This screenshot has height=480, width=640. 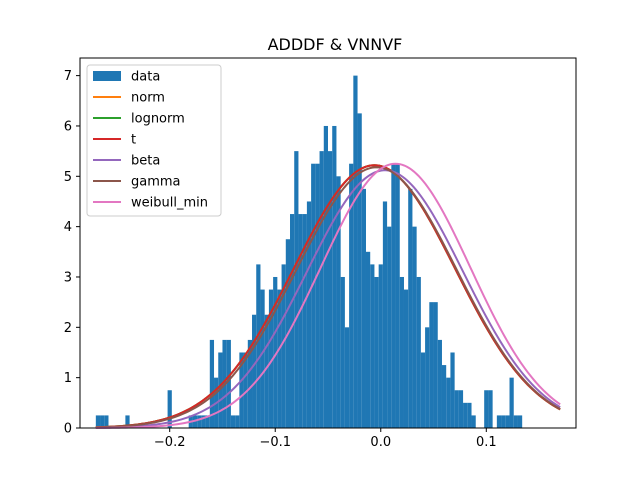 I want to click on legend-box, so click(x=154, y=140).